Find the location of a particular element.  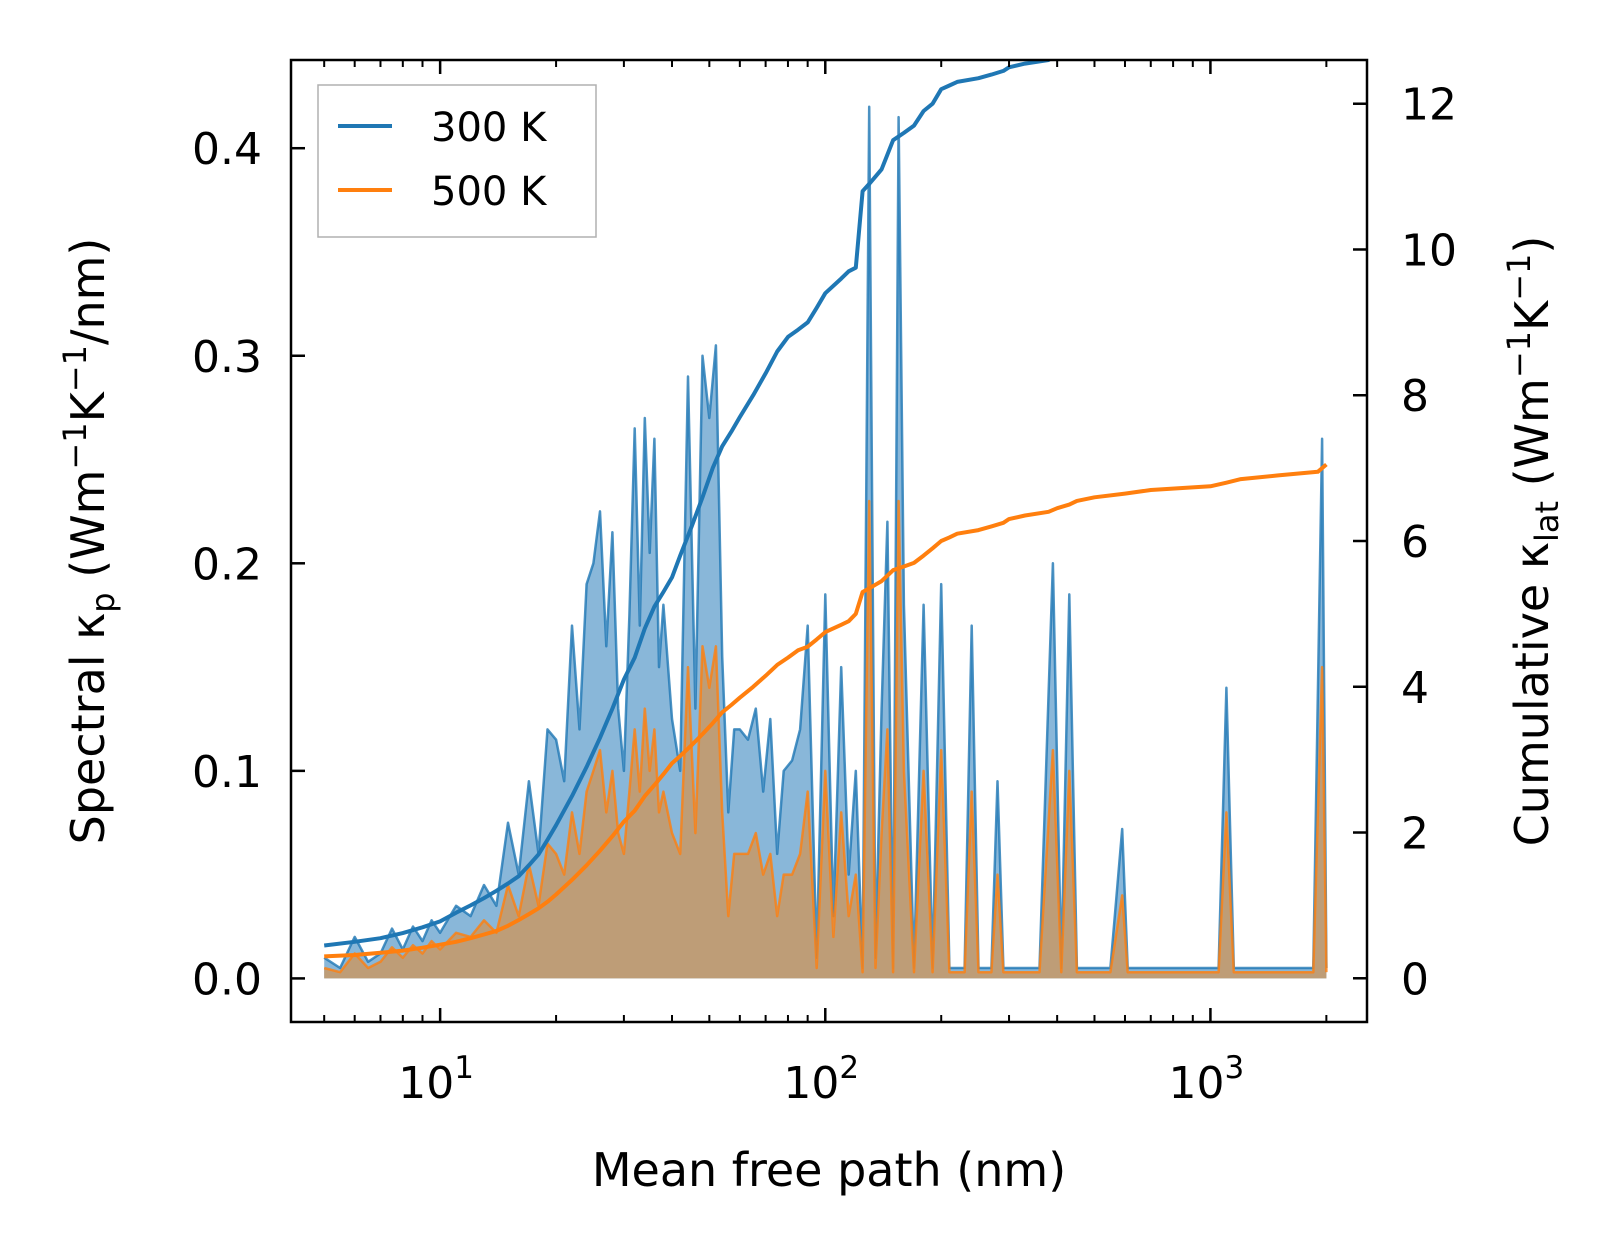

y-right-tick-label: 12 is located at coordinates (1429, 105).